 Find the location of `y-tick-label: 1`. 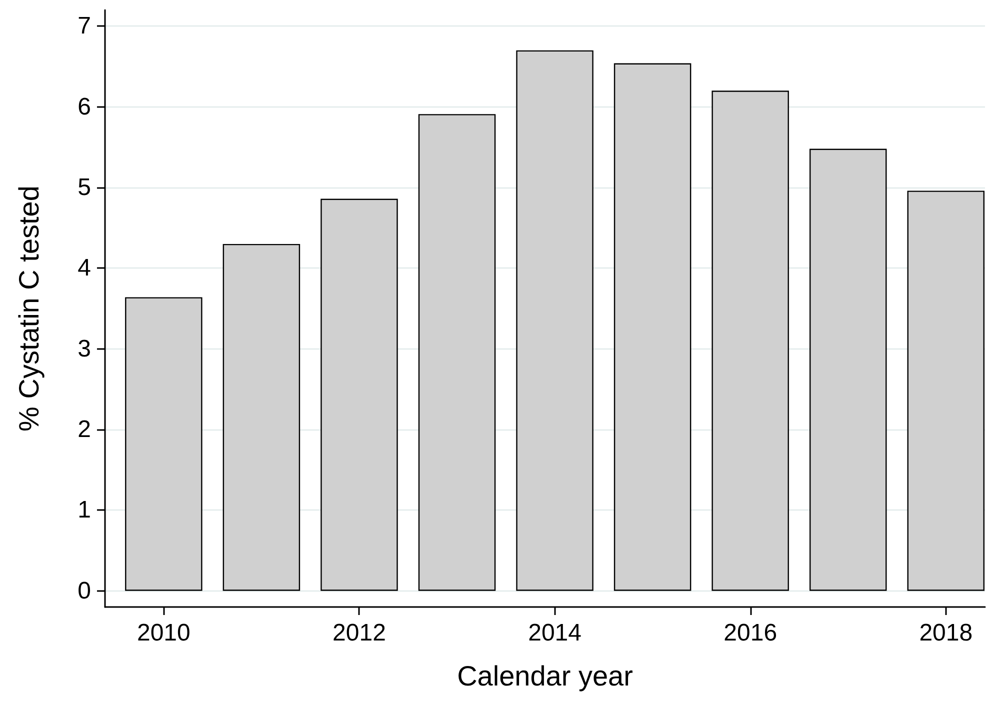

y-tick-label: 1 is located at coordinates (84, 510).